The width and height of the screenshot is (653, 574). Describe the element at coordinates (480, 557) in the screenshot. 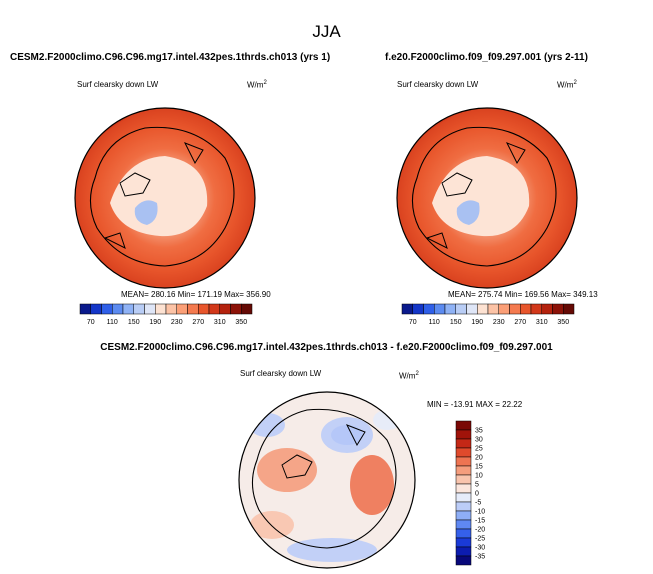

I see `diff-colorbar-tick-label: -35` at that location.